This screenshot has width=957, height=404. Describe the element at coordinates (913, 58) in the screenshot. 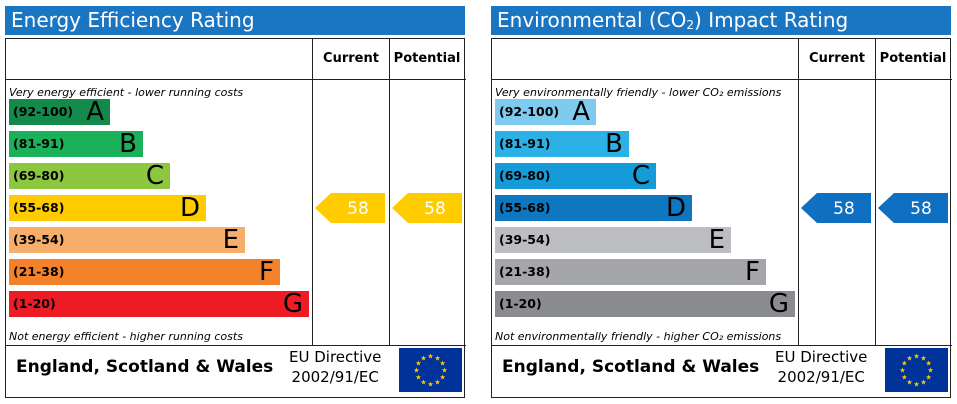

I see `potential-column-header: Potential` at that location.